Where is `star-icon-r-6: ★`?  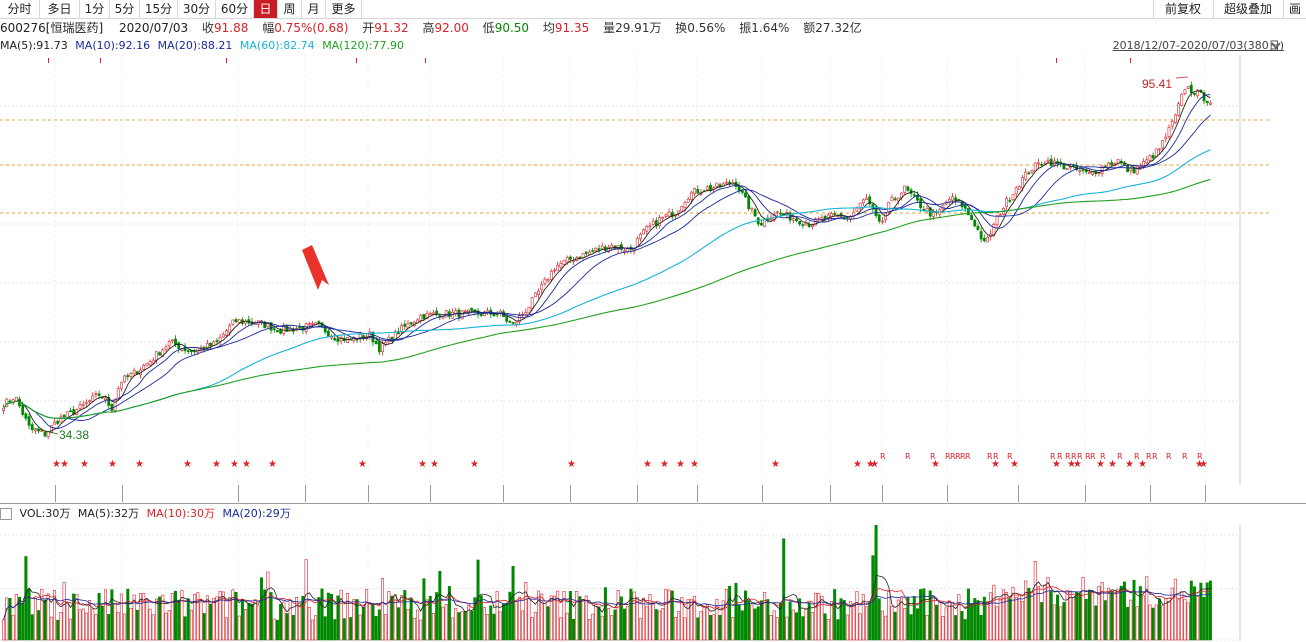
star-icon-r-6: ★ is located at coordinates (1112, 464).